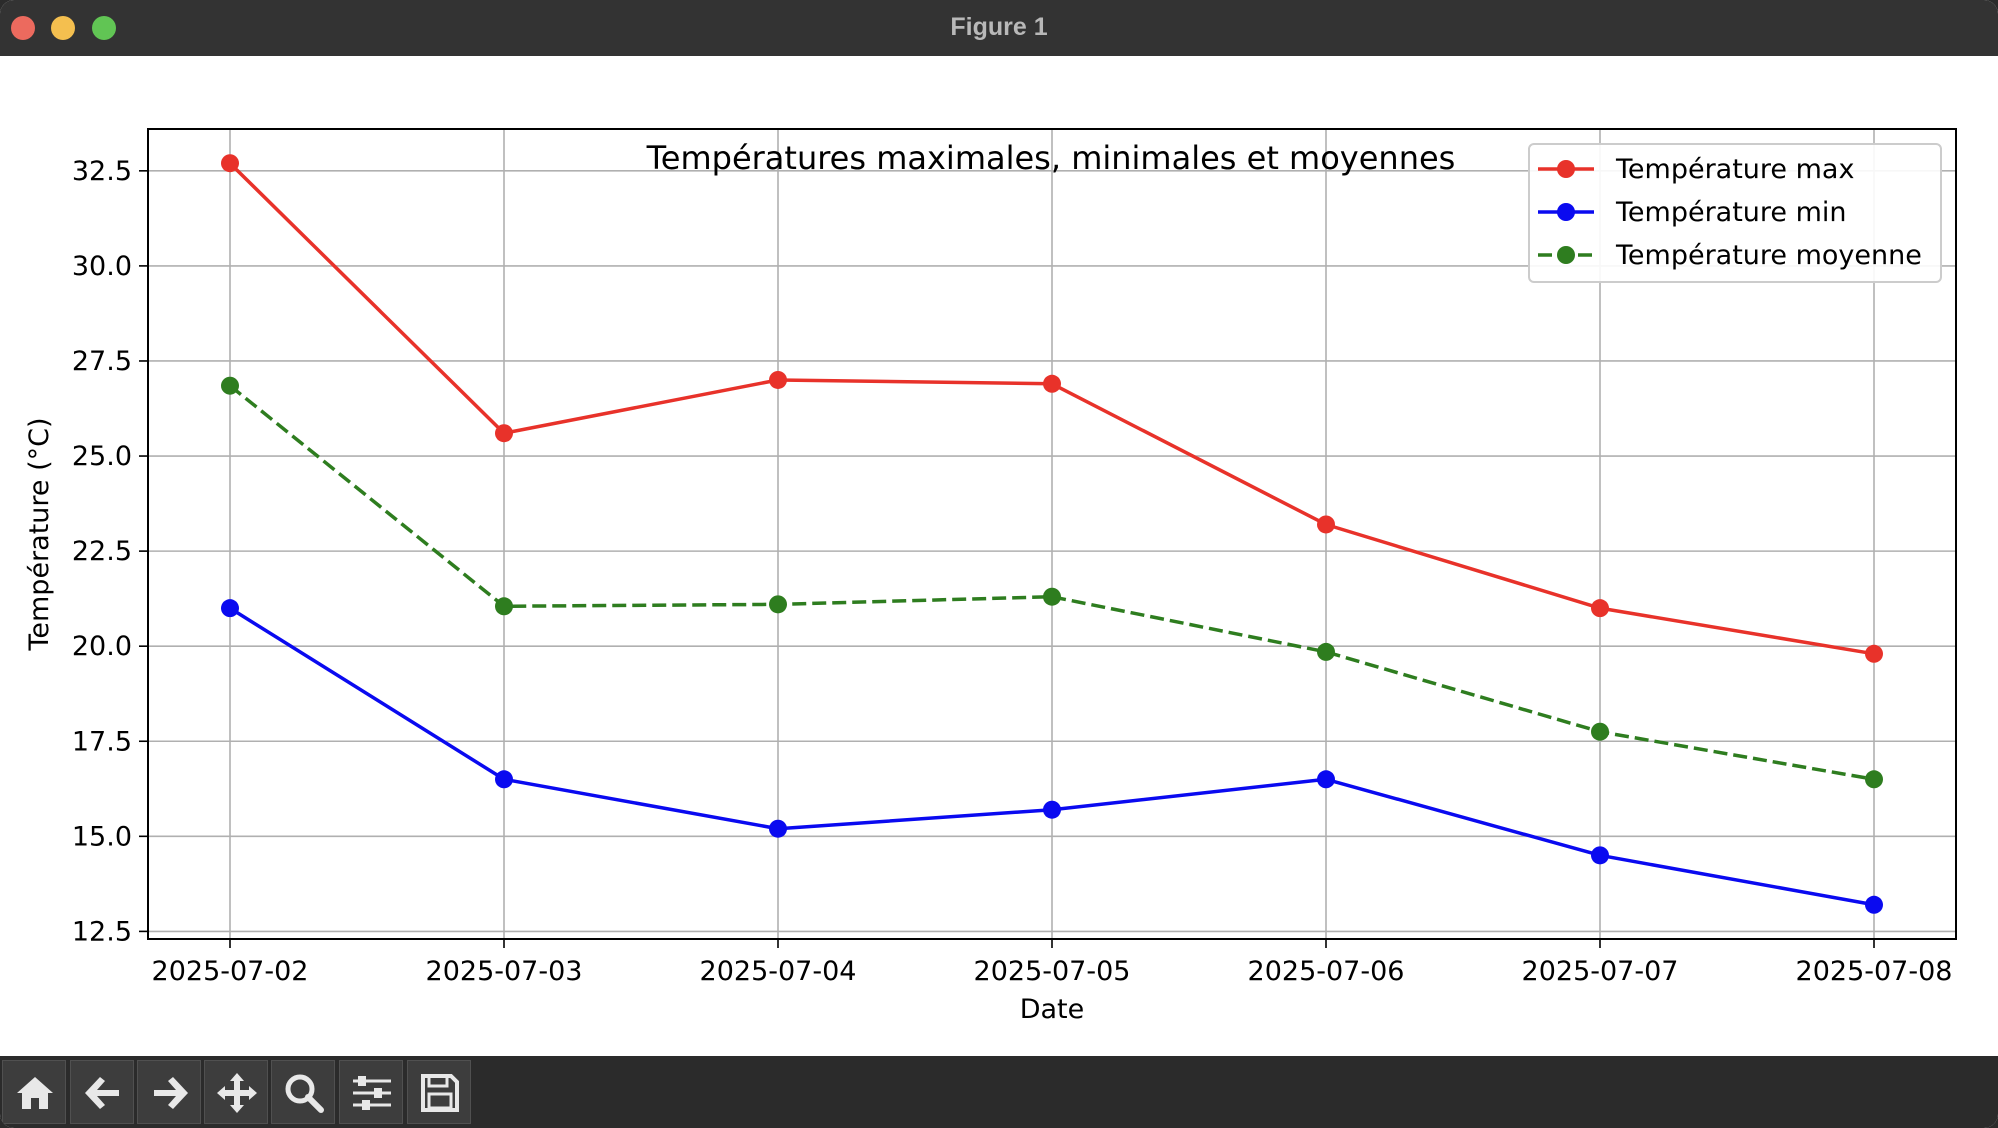 This screenshot has height=1128, width=1998. I want to click on legend-label: Température max, so click(1734, 169).